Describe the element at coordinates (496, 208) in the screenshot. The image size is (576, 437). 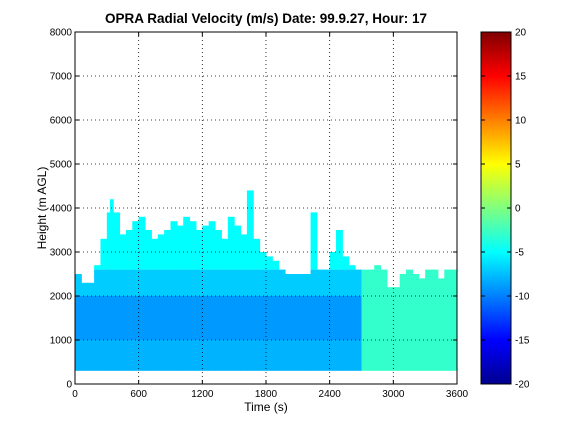
I see `colorbar` at that location.